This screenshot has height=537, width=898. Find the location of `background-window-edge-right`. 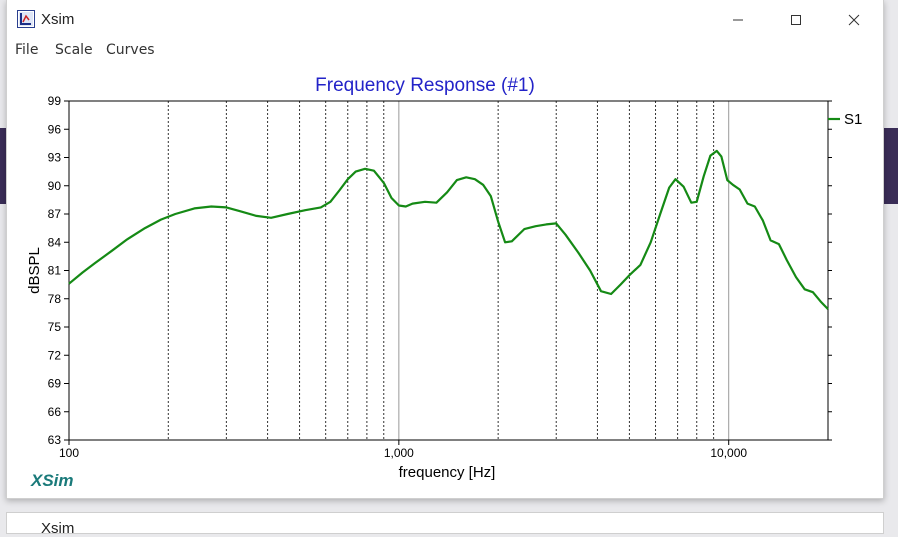

background-window-edge-right is located at coordinates (889, 166).